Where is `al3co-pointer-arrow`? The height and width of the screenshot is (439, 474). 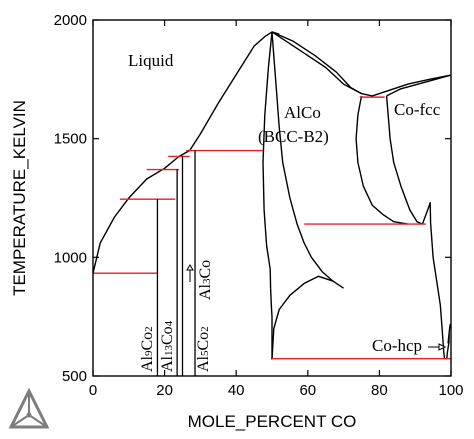
al3co-pointer-arrow is located at coordinates (190, 273).